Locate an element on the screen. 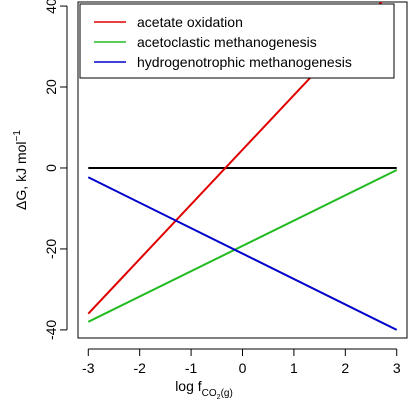 Image resolution: width=409 pixels, height=409 pixels. x-tick-label: -3 is located at coordinates (88, 368).